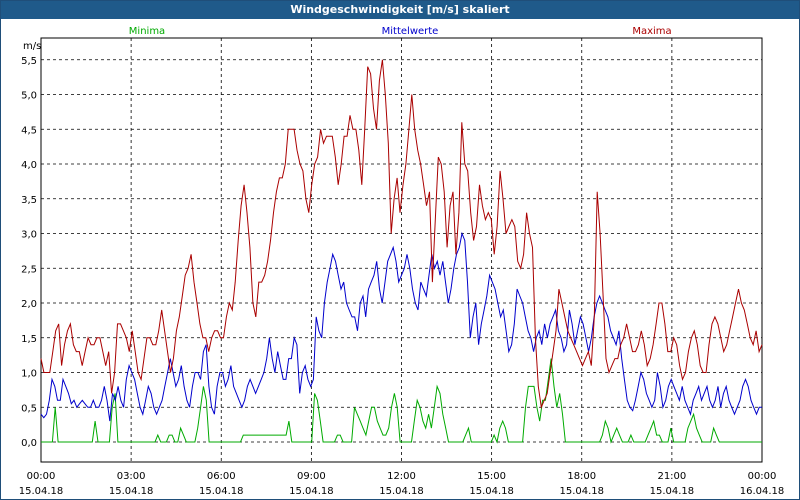  What do you see at coordinates (131, 476) in the screenshot?
I see `x-tick-time: 03:00` at bounding box center [131, 476].